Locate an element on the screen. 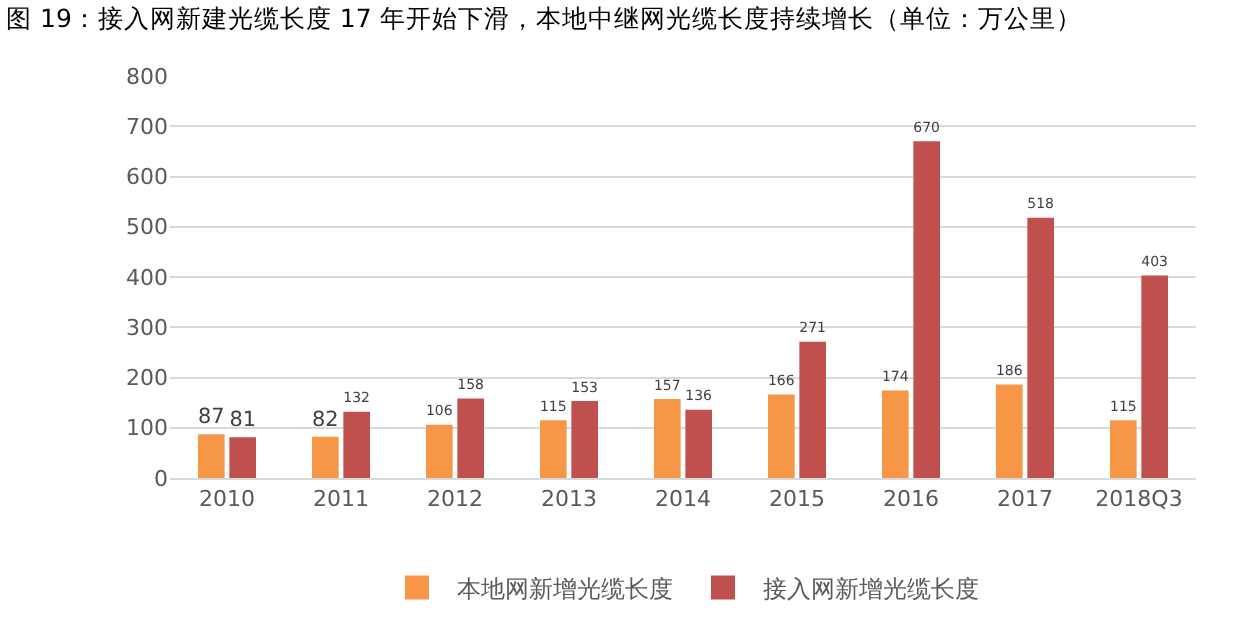  y-tick-label: 100 is located at coordinates (147, 428).